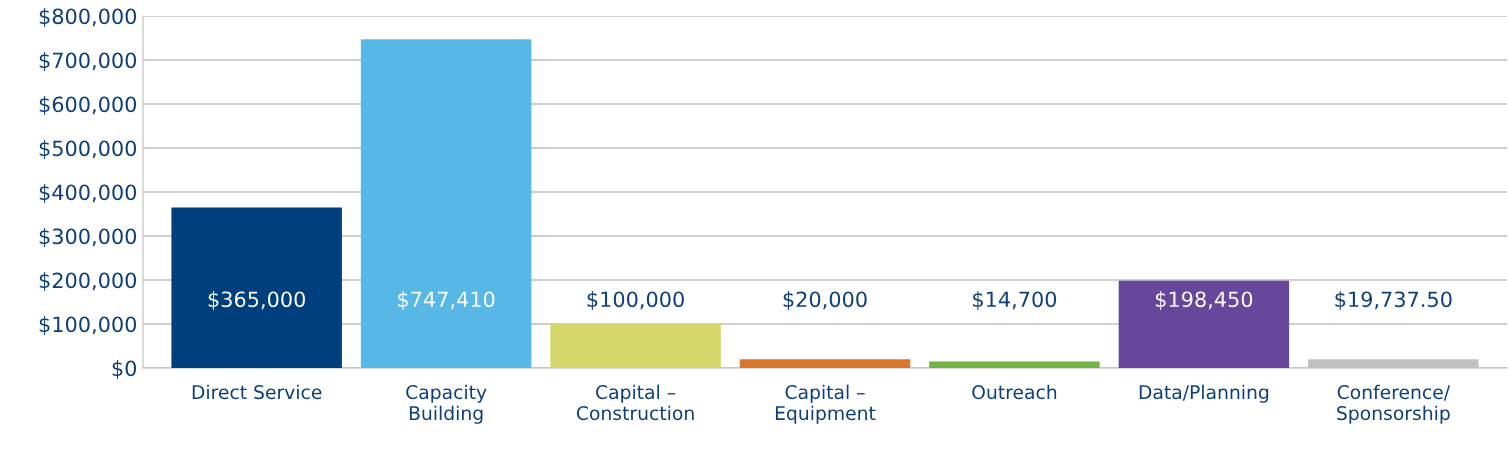  Describe the element at coordinates (88, 193) in the screenshot. I see `y-tick-label: $400,000` at that location.